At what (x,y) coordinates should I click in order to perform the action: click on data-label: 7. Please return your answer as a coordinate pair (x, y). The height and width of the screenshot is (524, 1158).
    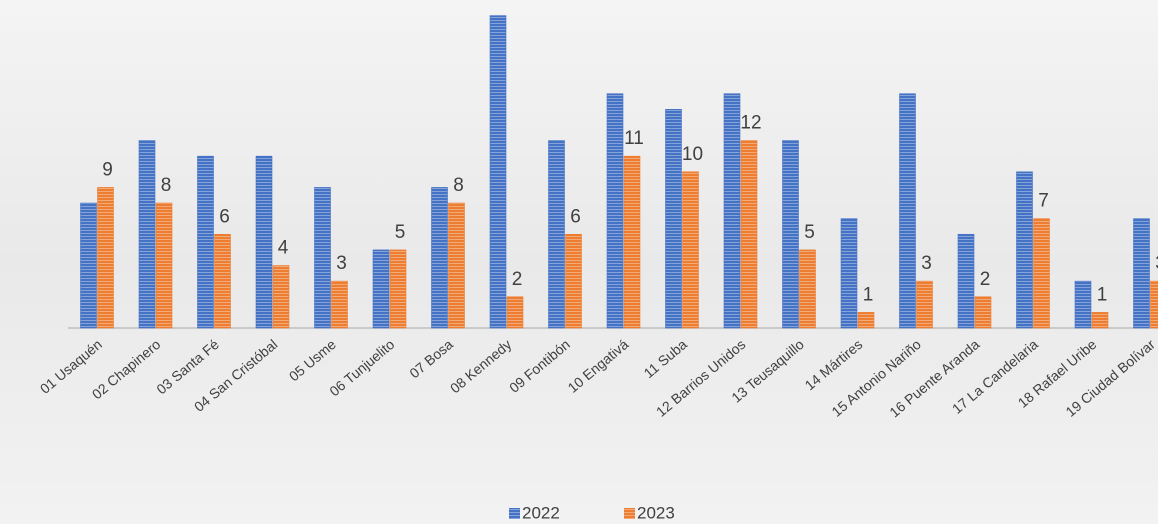
    Looking at the image, I should click on (1043, 201).